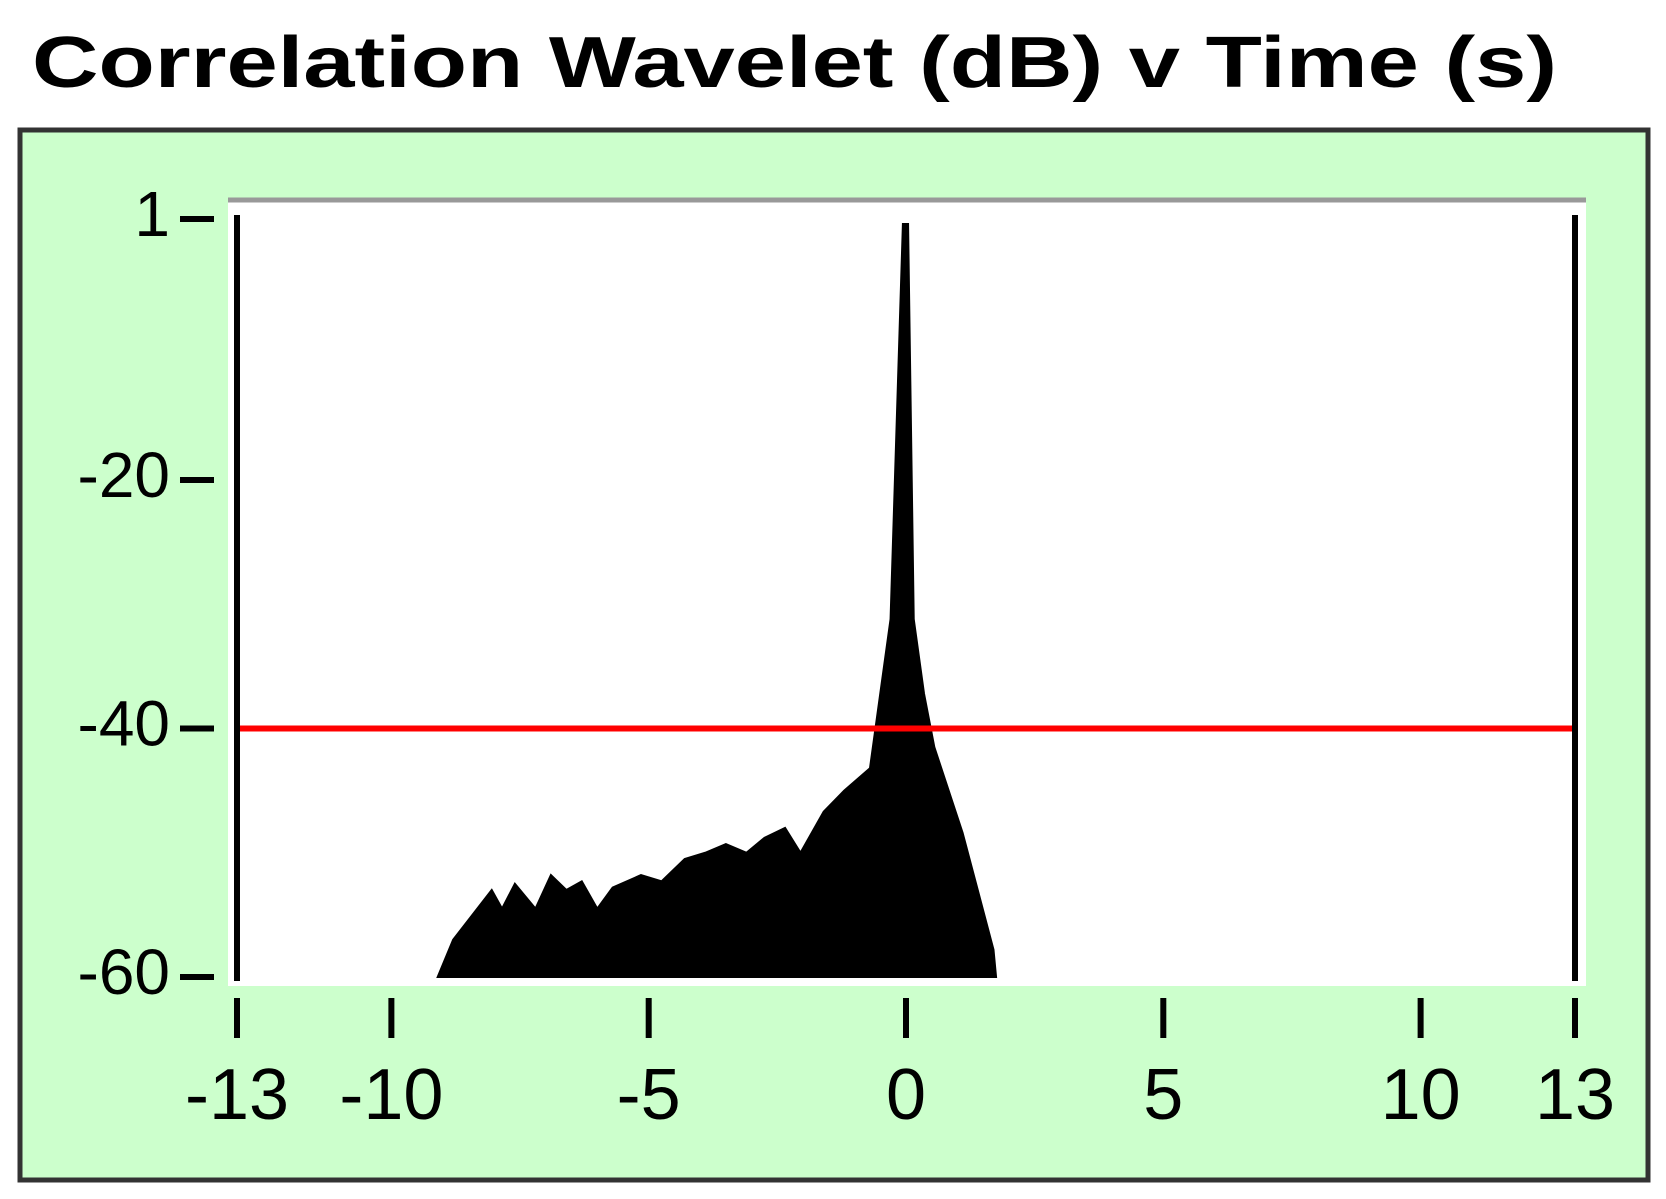 Image resolution: width=1666 pixels, height=1199 pixels. Describe the element at coordinates (124, 972) in the screenshot. I see `y-tick-label: -60` at that location.